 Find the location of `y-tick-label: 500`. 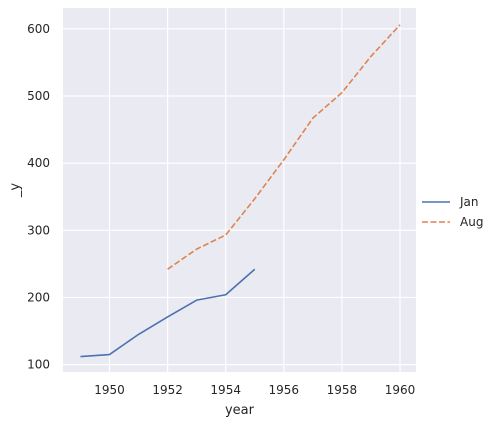

y-tick-label: 500 is located at coordinates (38, 96).